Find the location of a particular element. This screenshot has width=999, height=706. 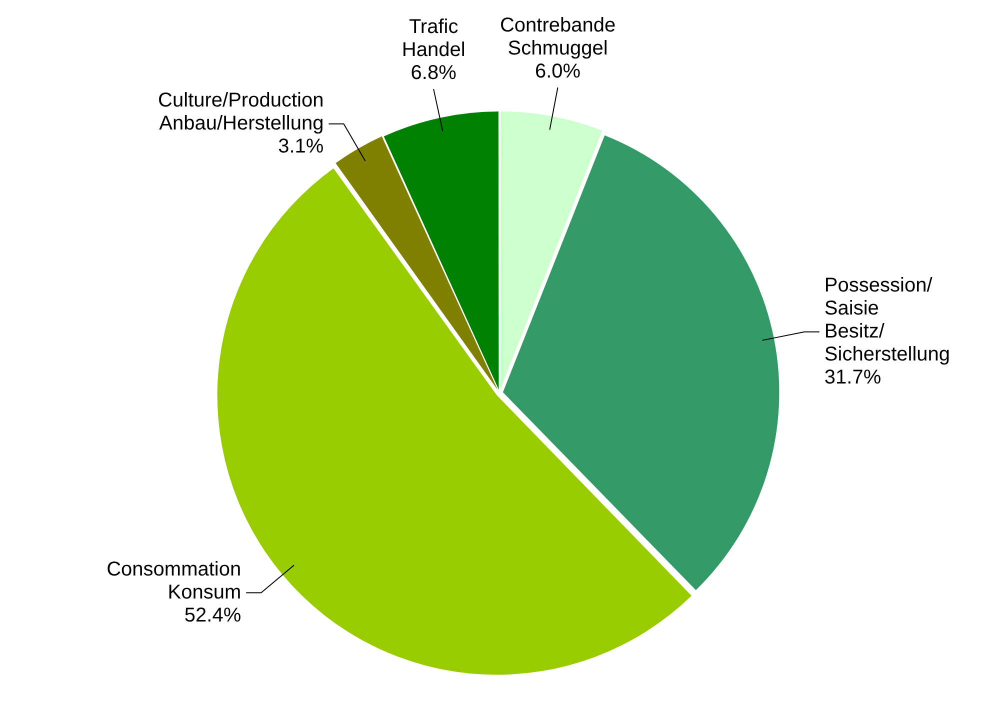

data-label: 3.1% is located at coordinates (301, 146).